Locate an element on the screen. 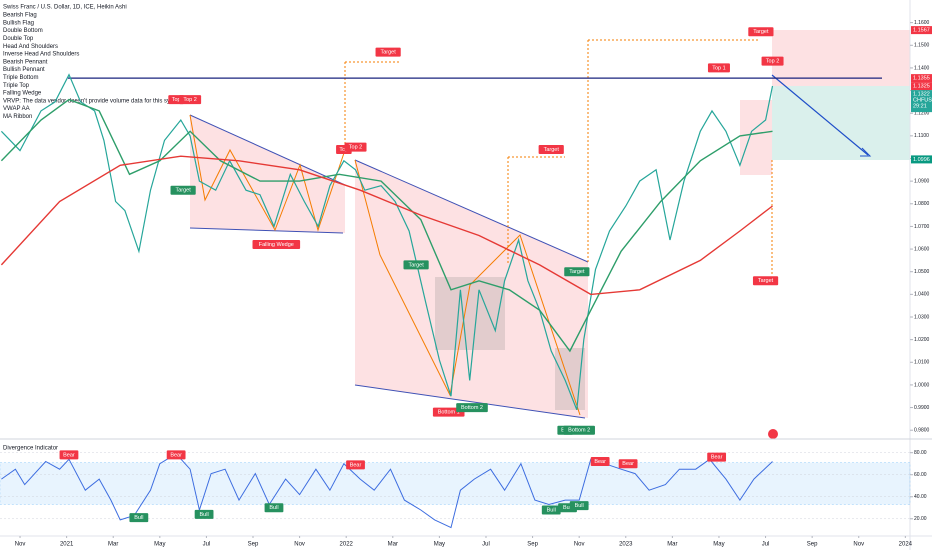 This screenshot has width=932, height=550. x-tick-label: 2021 is located at coordinates (67, 545).